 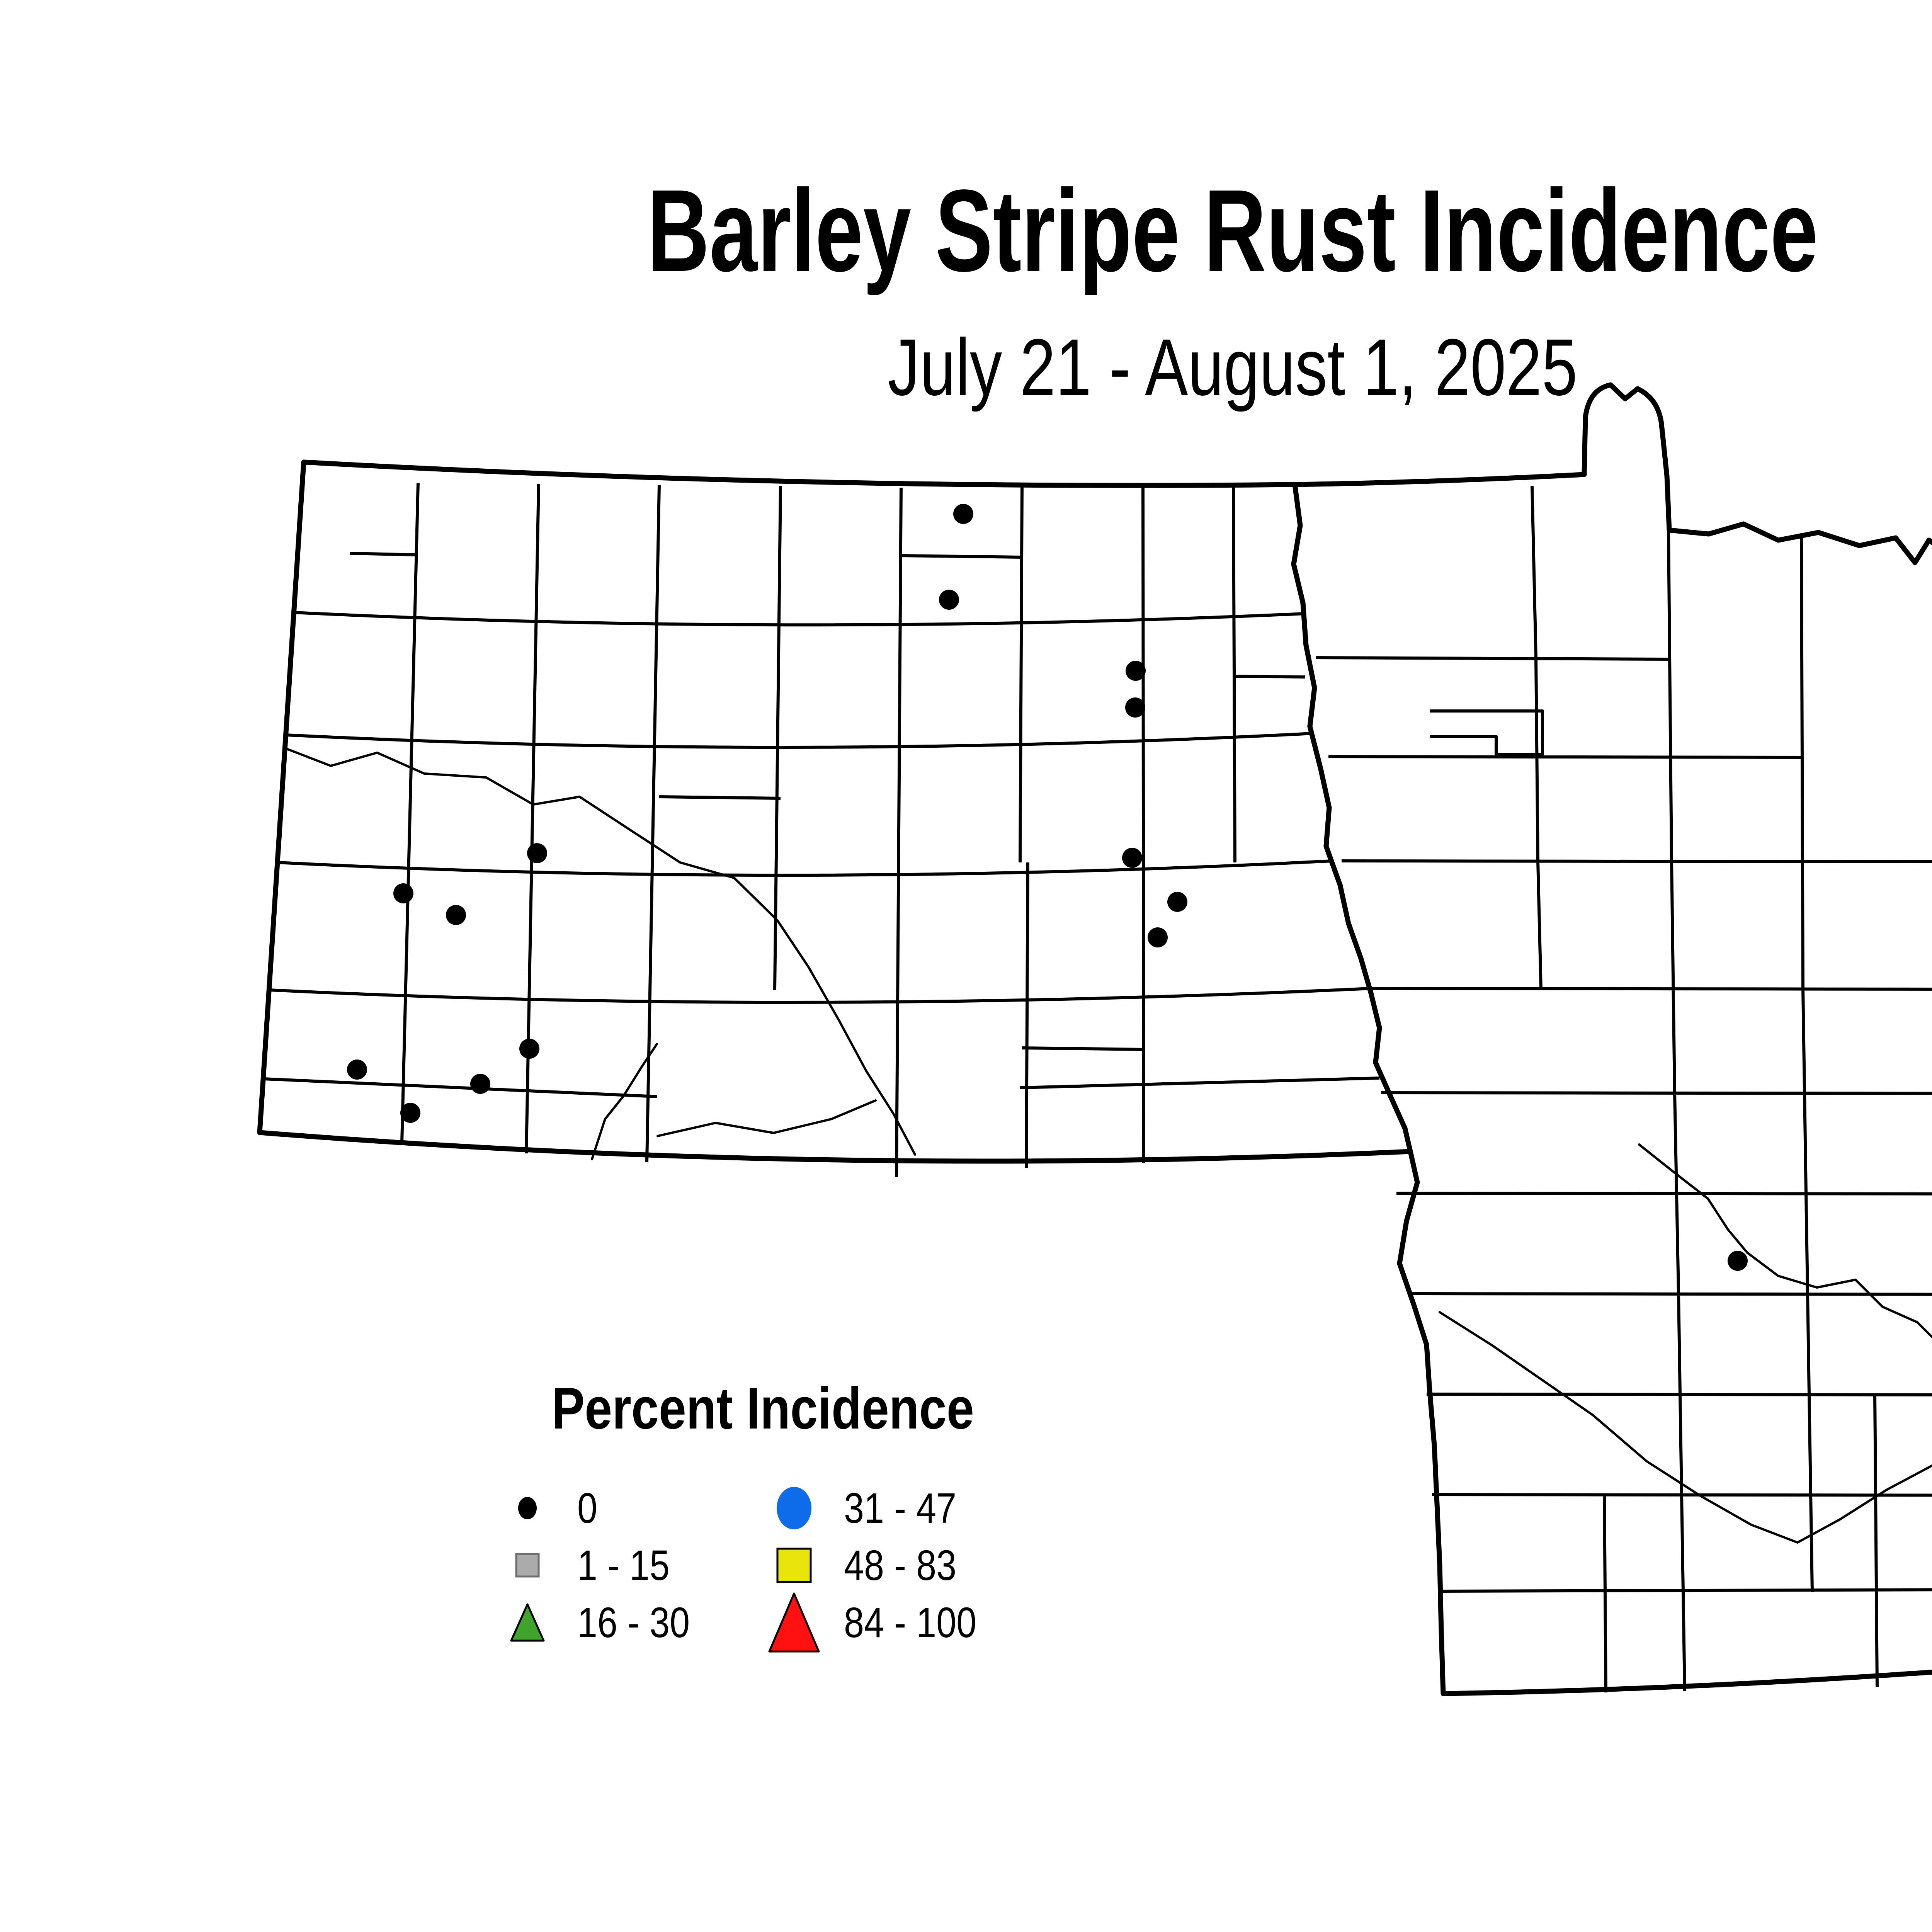 I want to click on legend-label: 84 - 100, so click(x=911, y=1623).